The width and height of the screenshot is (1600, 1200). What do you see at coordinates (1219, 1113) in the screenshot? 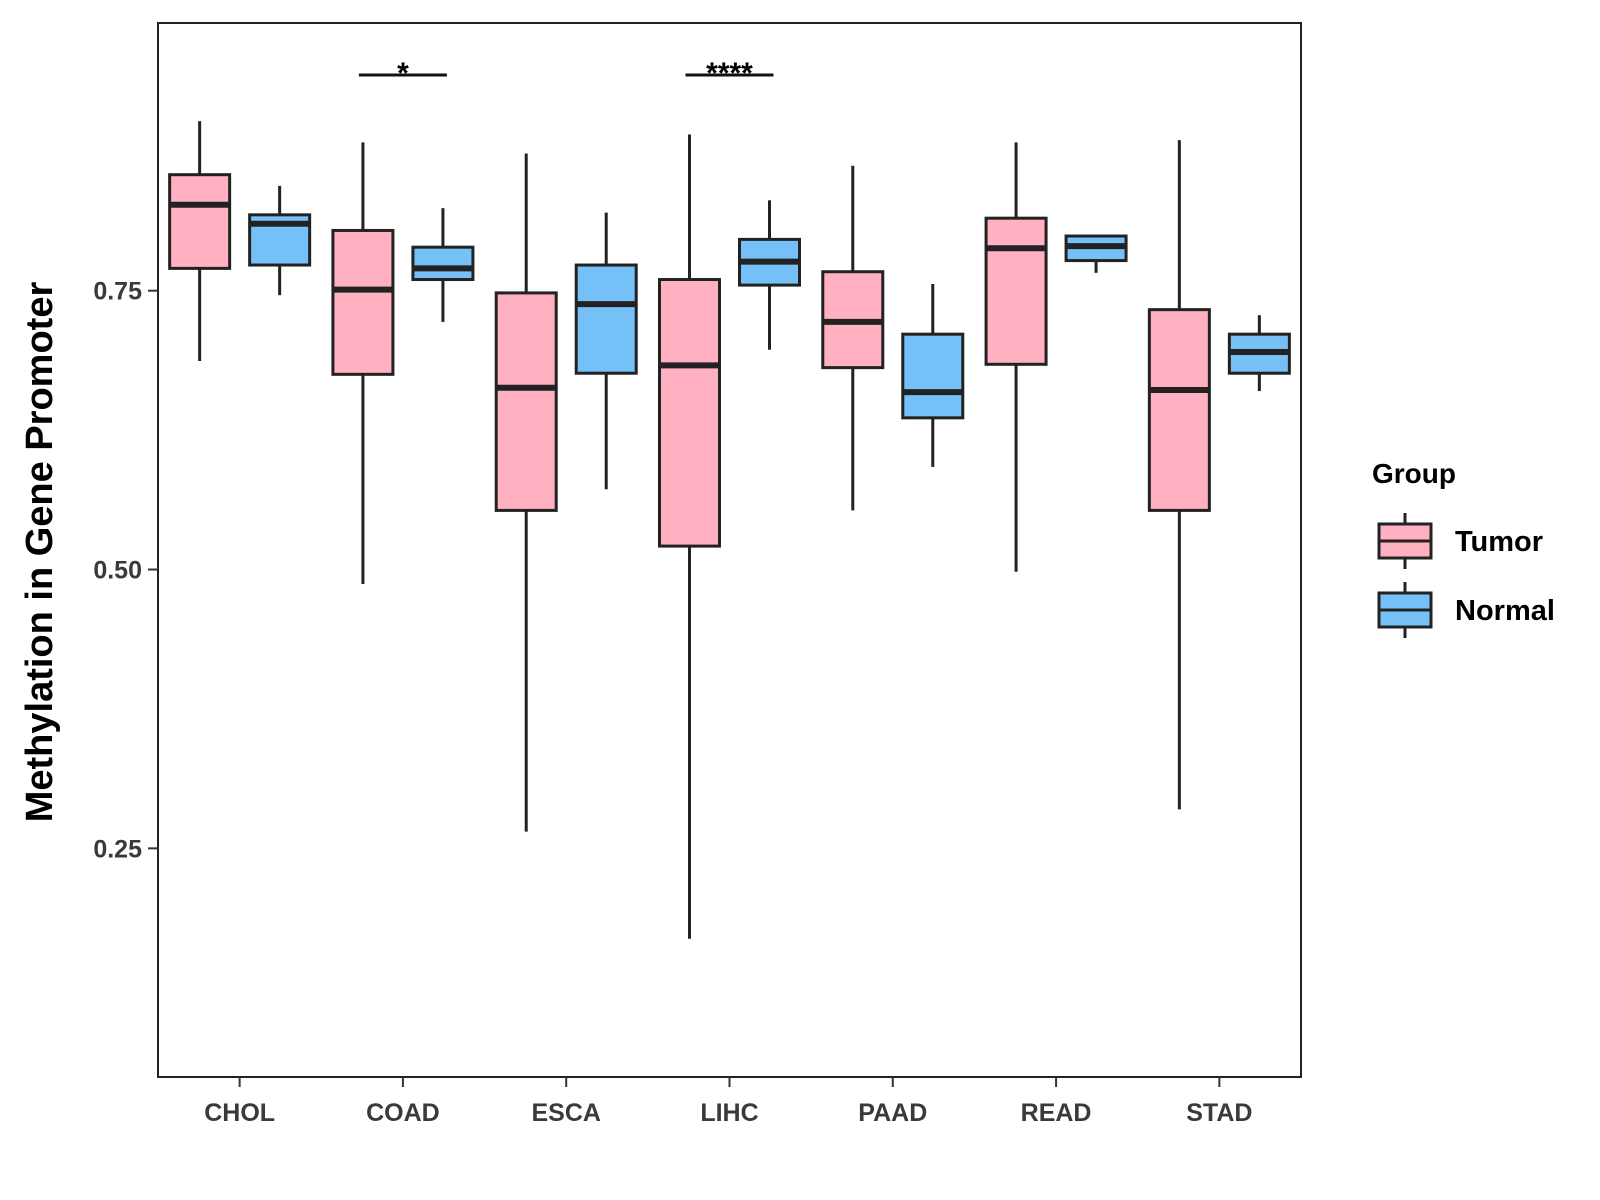
I see `x-tick-label: STAD` at bounding box center [1219, 1113].